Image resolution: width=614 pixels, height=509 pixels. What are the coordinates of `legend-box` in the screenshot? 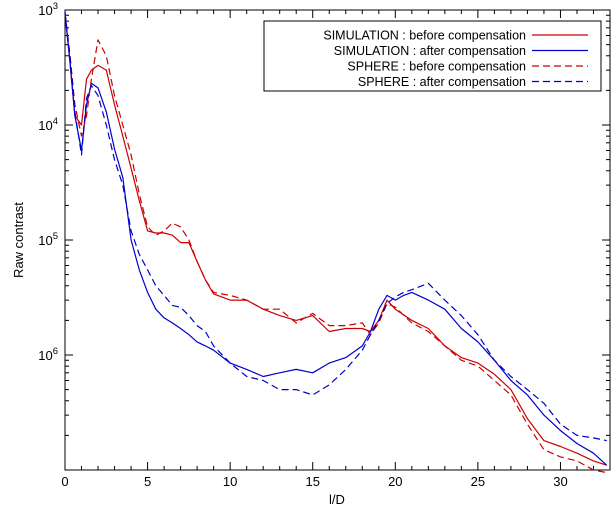 It's located at (432, 56).